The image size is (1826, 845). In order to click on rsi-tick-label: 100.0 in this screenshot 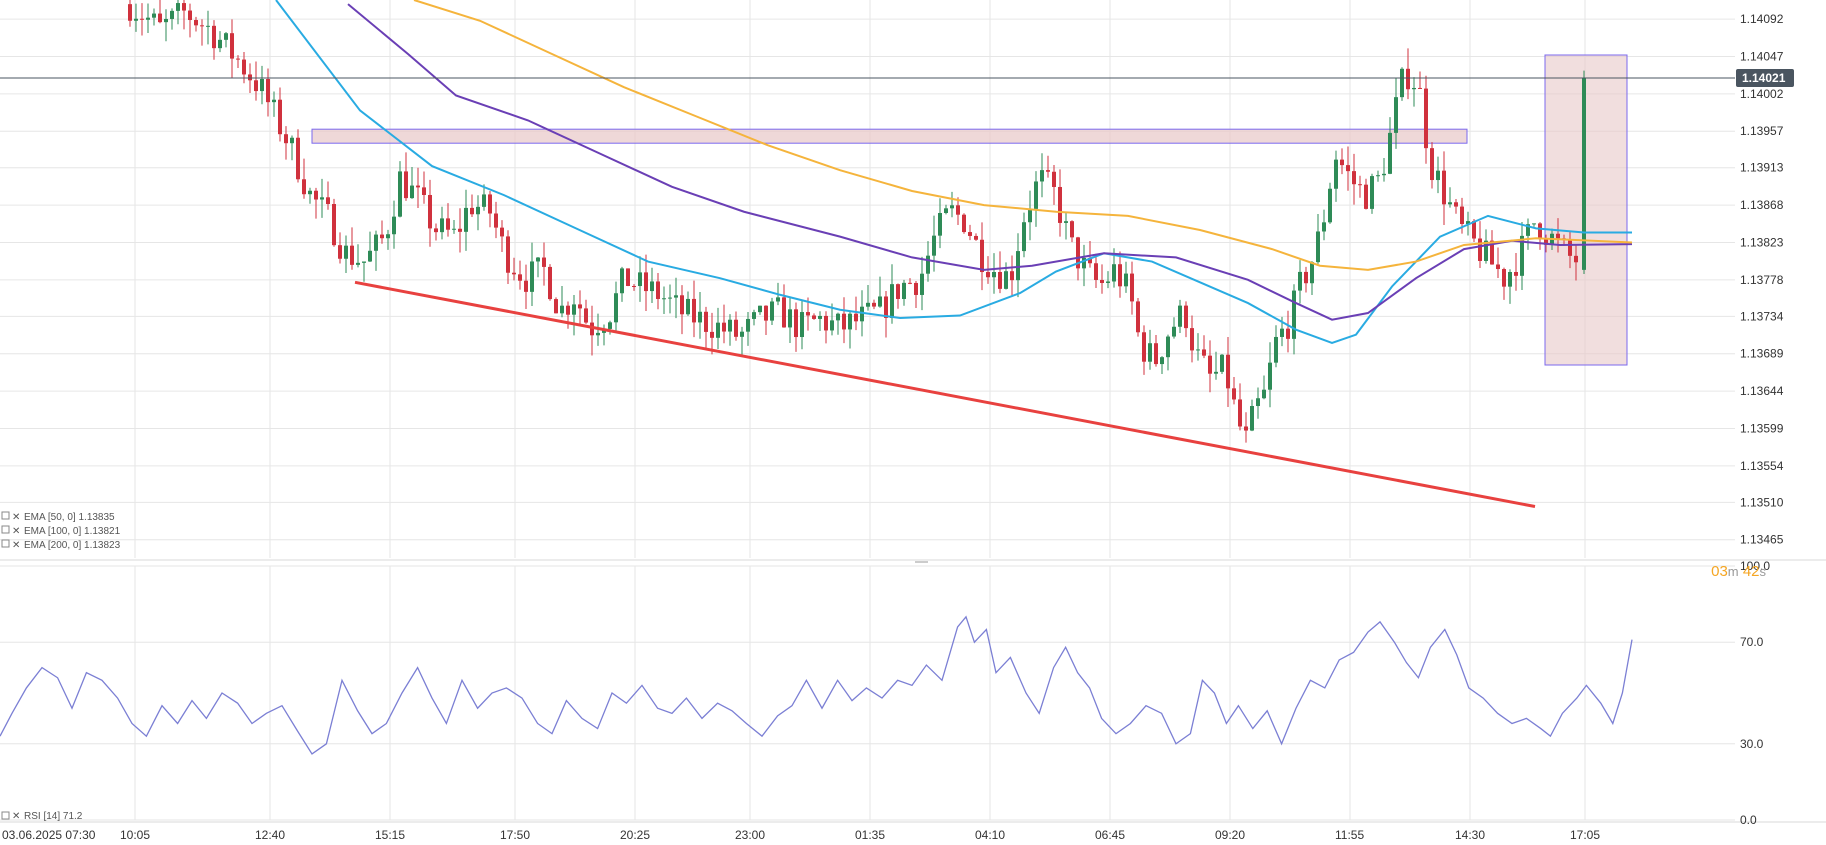, I will do `click(1755, 566)`.